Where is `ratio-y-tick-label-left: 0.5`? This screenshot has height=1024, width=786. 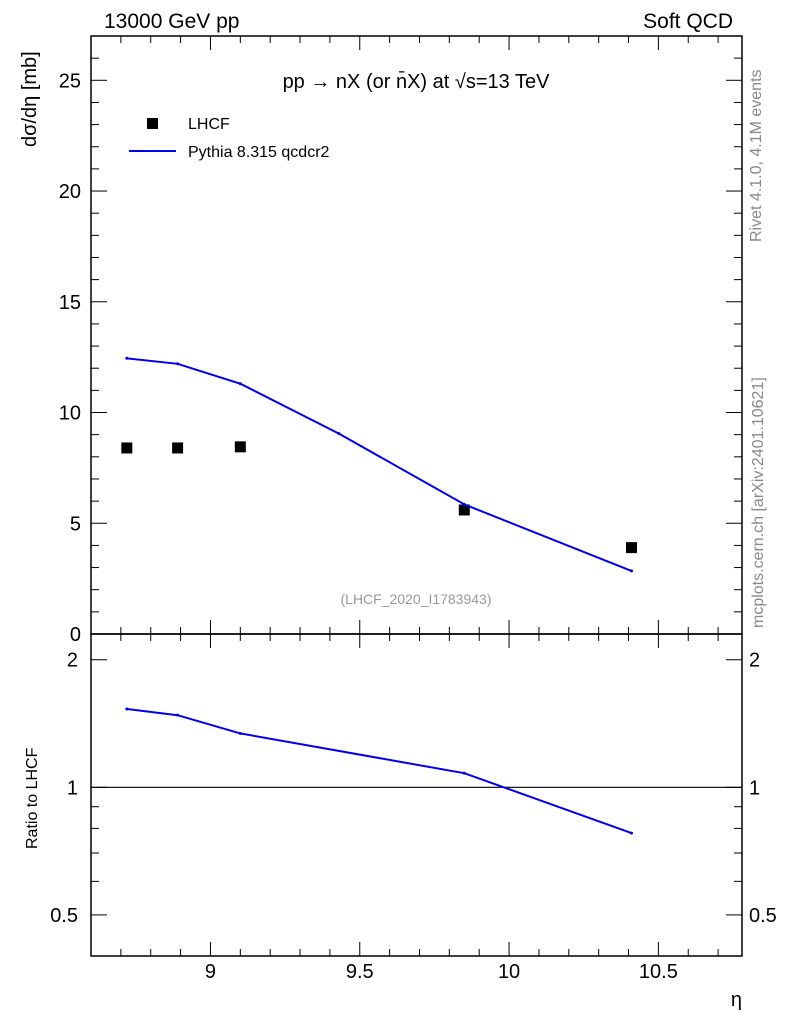
ratio-y-tick-label-left: 0.5 is located at coordinates (64, 916).